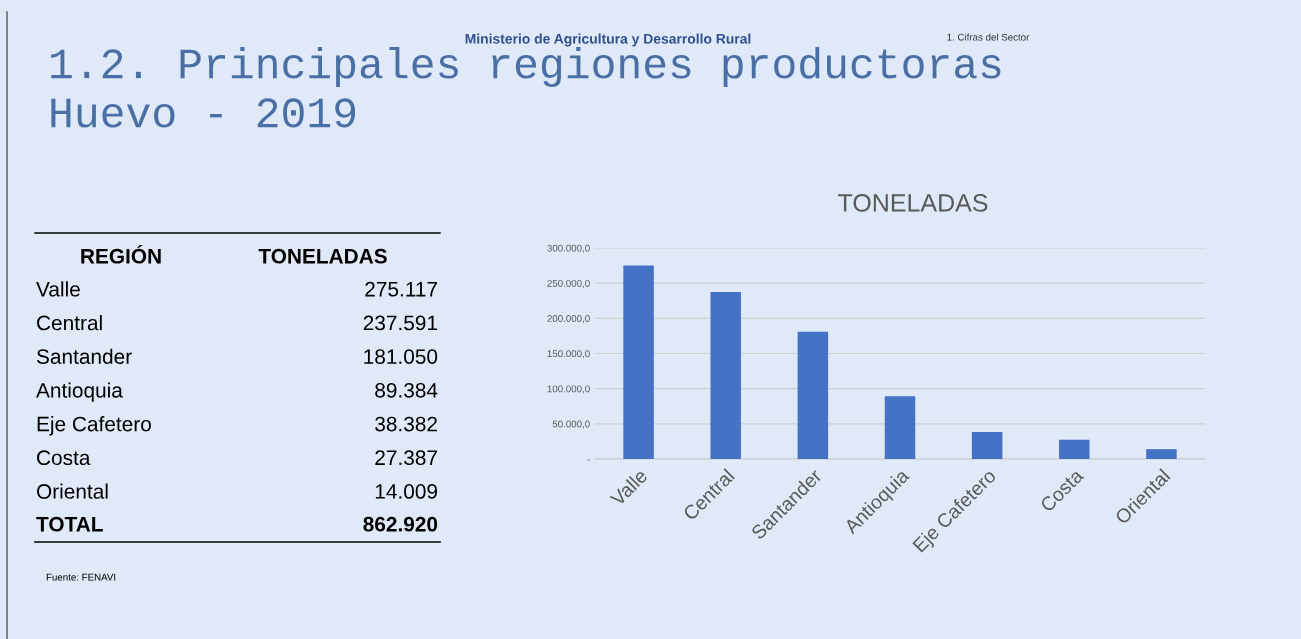  What do you see at coordinates (568, 319) in the screenshot?
I see `y-tick-label: 200.000,0` at bounding box center [568, 319].